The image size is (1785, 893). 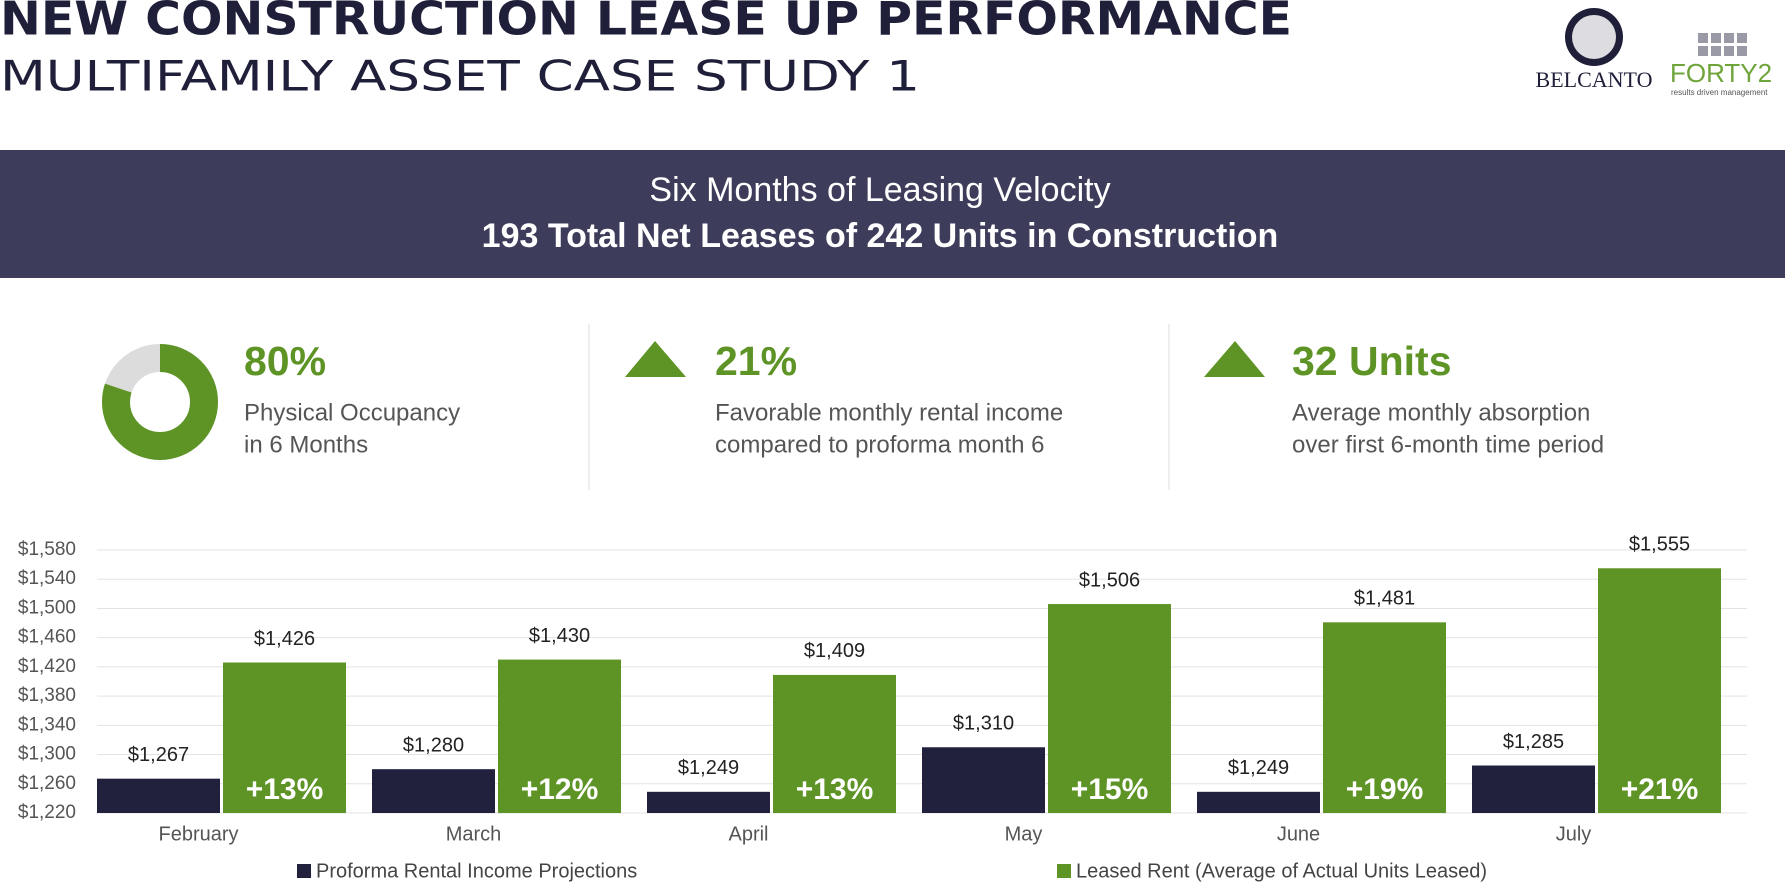 I want to click on y-tick-label: $1,540, so click(x=47, y=578).